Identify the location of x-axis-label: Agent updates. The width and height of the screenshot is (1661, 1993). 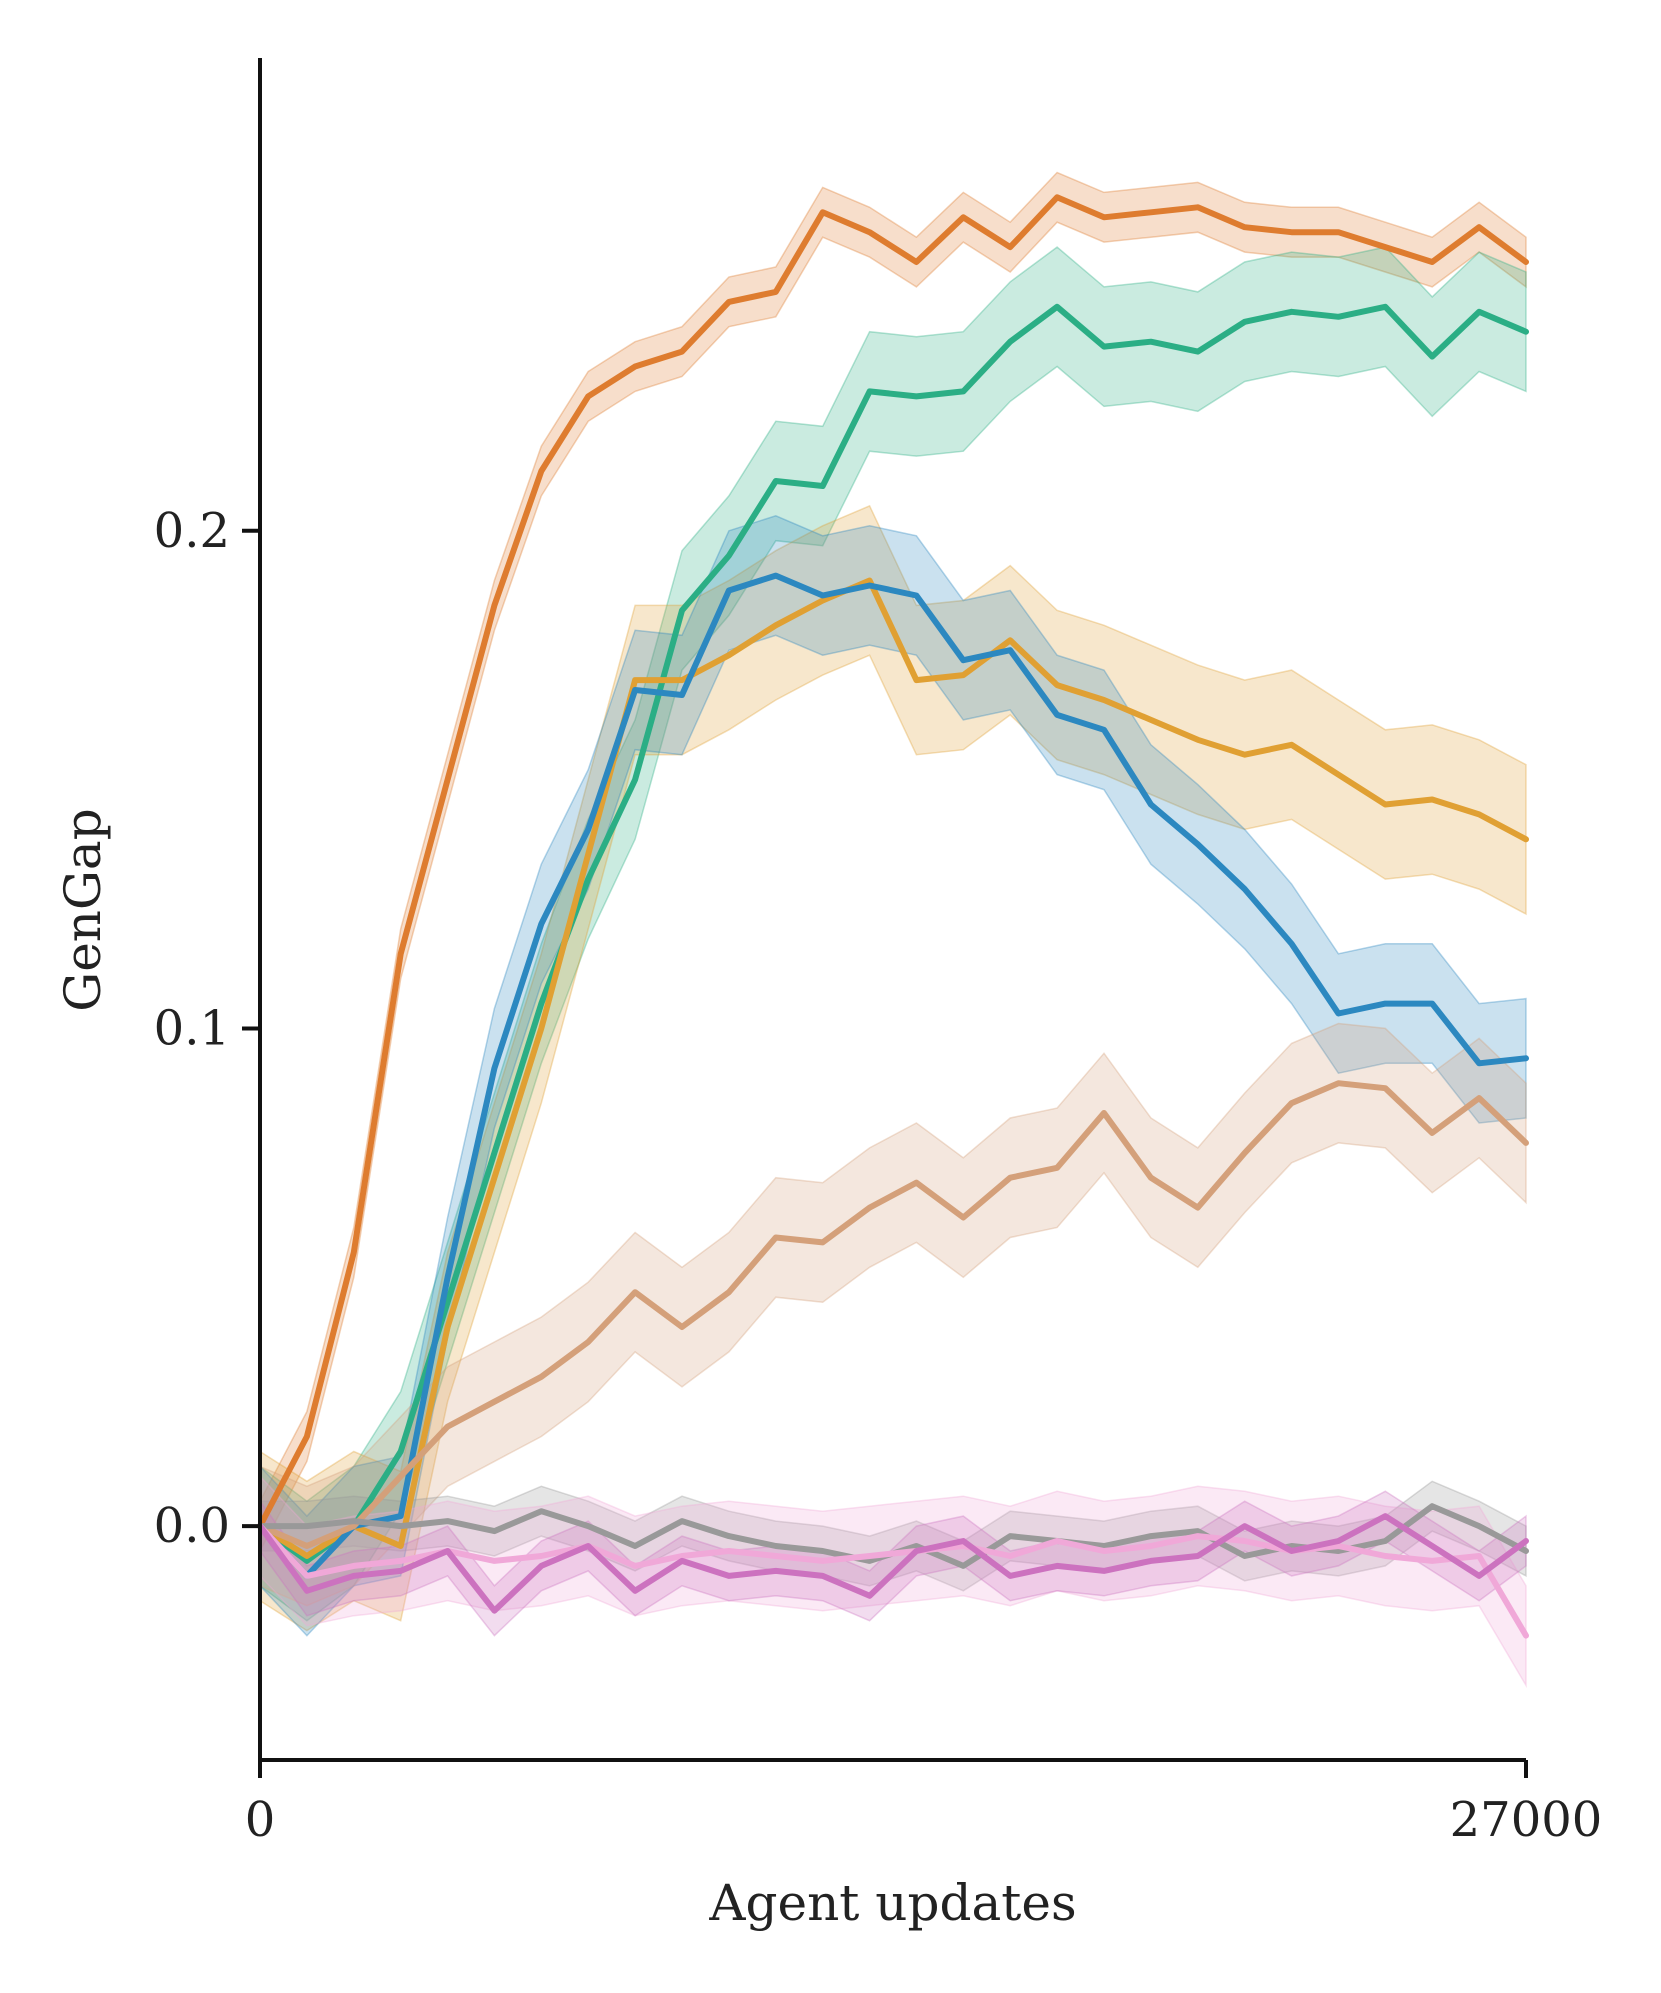
(892, 1903).